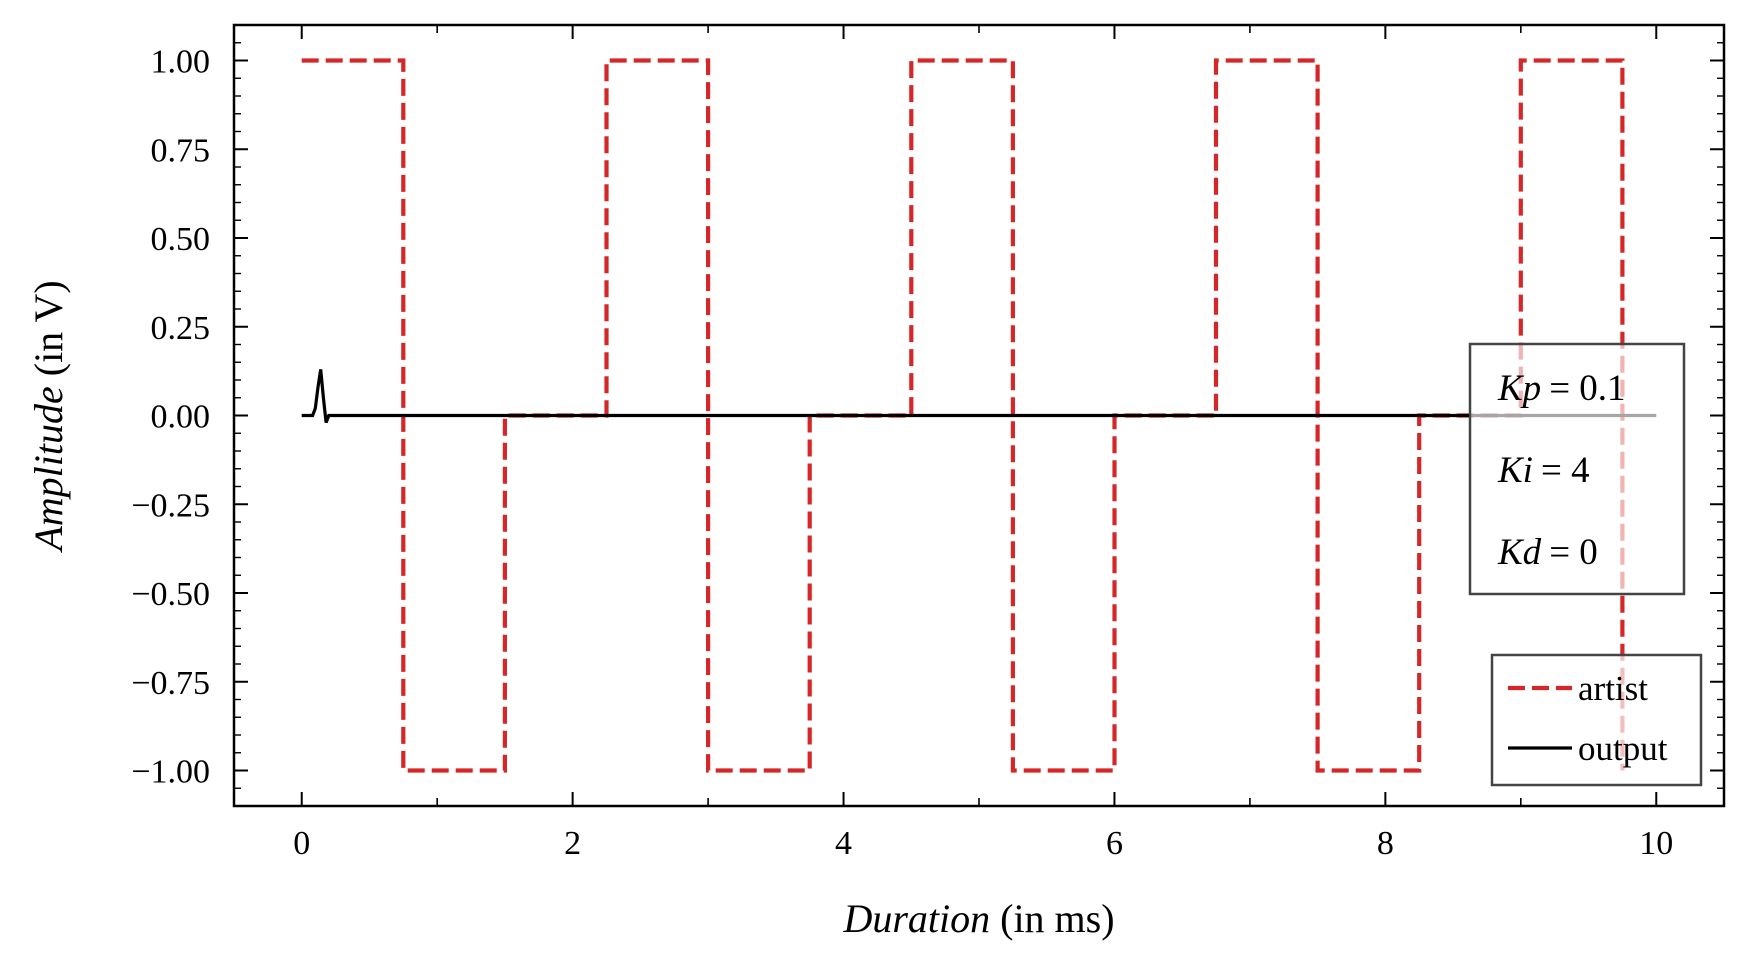 The height and width of the screenshot is (969, 1745). Describe the element at coordinates (1385, 843) in the screenshot. I see `x-tick-label: 8` at that location.